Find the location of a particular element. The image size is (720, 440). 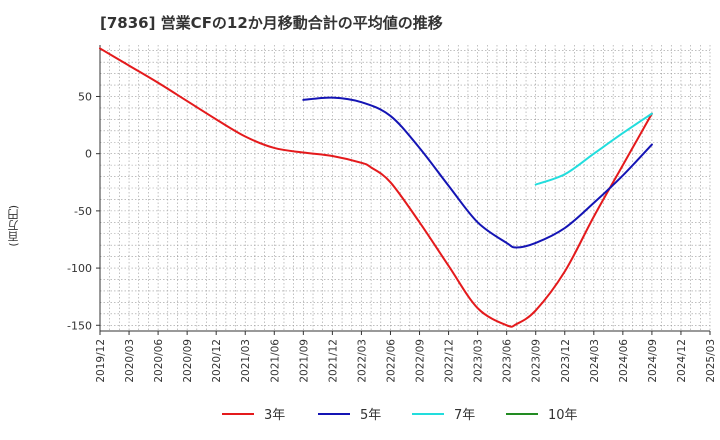

y-tick-label: -50 is located at coordinates (83, 211).